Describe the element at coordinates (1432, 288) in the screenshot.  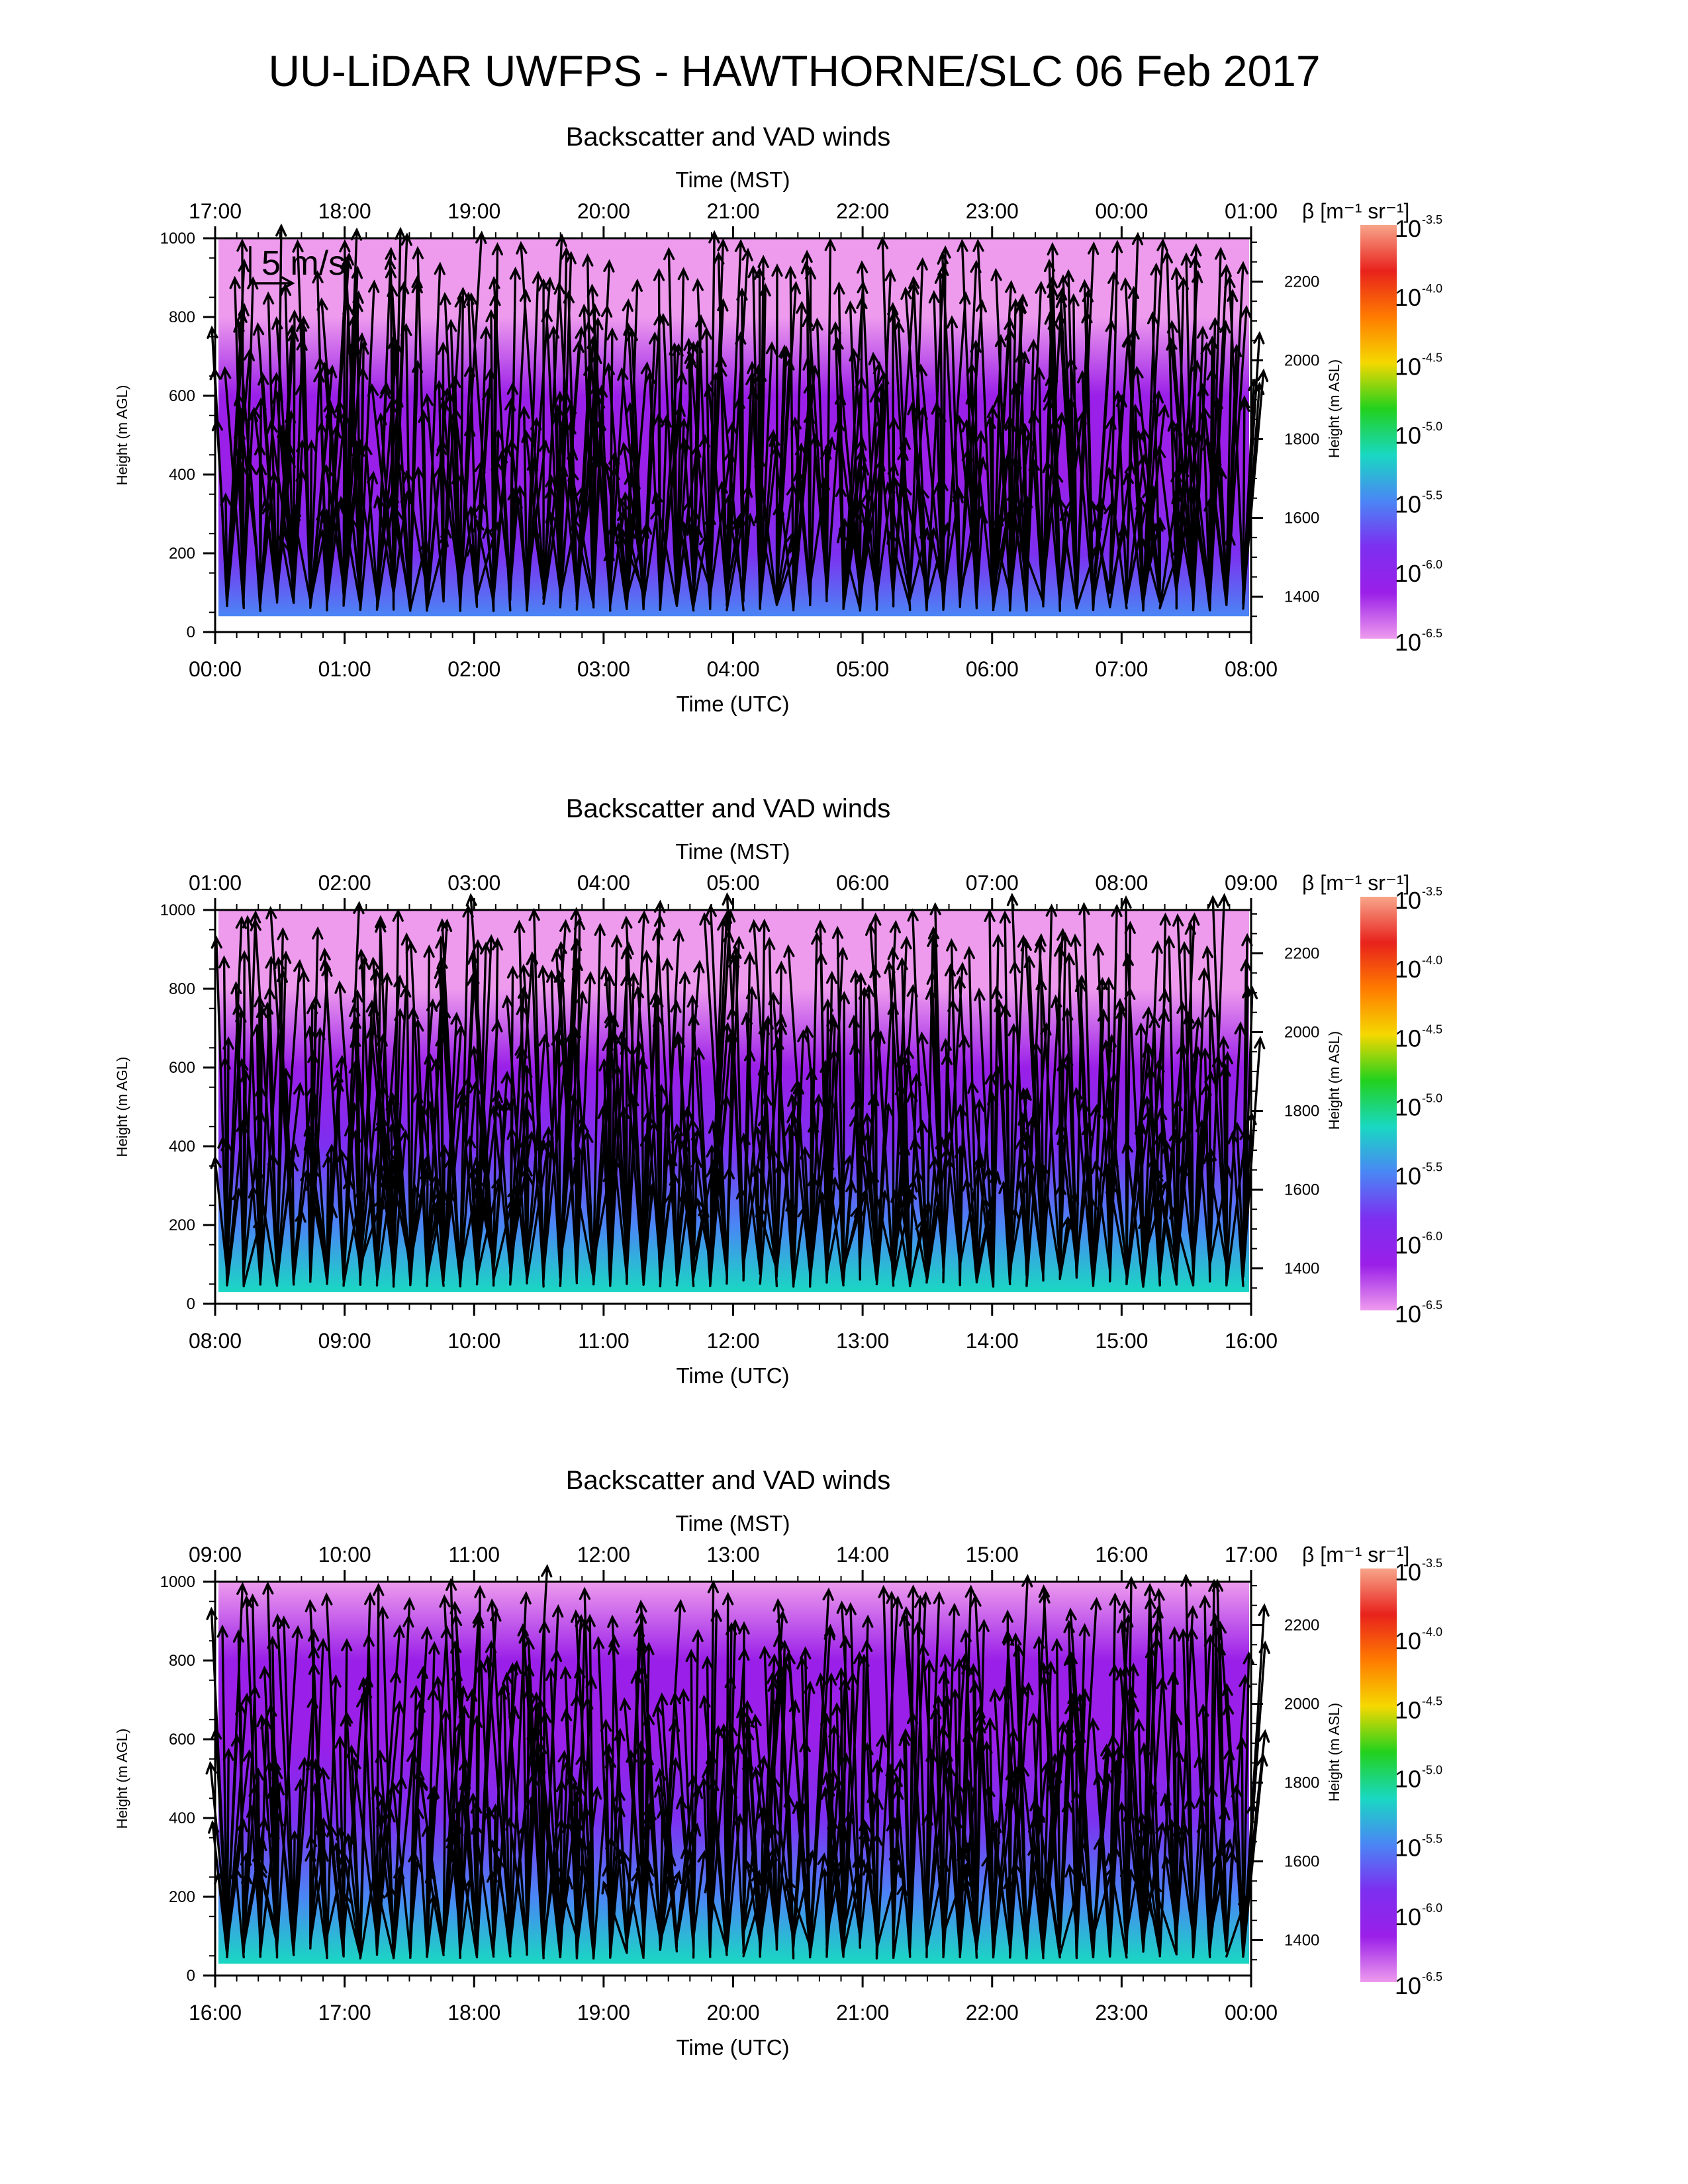
I see `colorbar-tick-exponent: -4.0` at that location.